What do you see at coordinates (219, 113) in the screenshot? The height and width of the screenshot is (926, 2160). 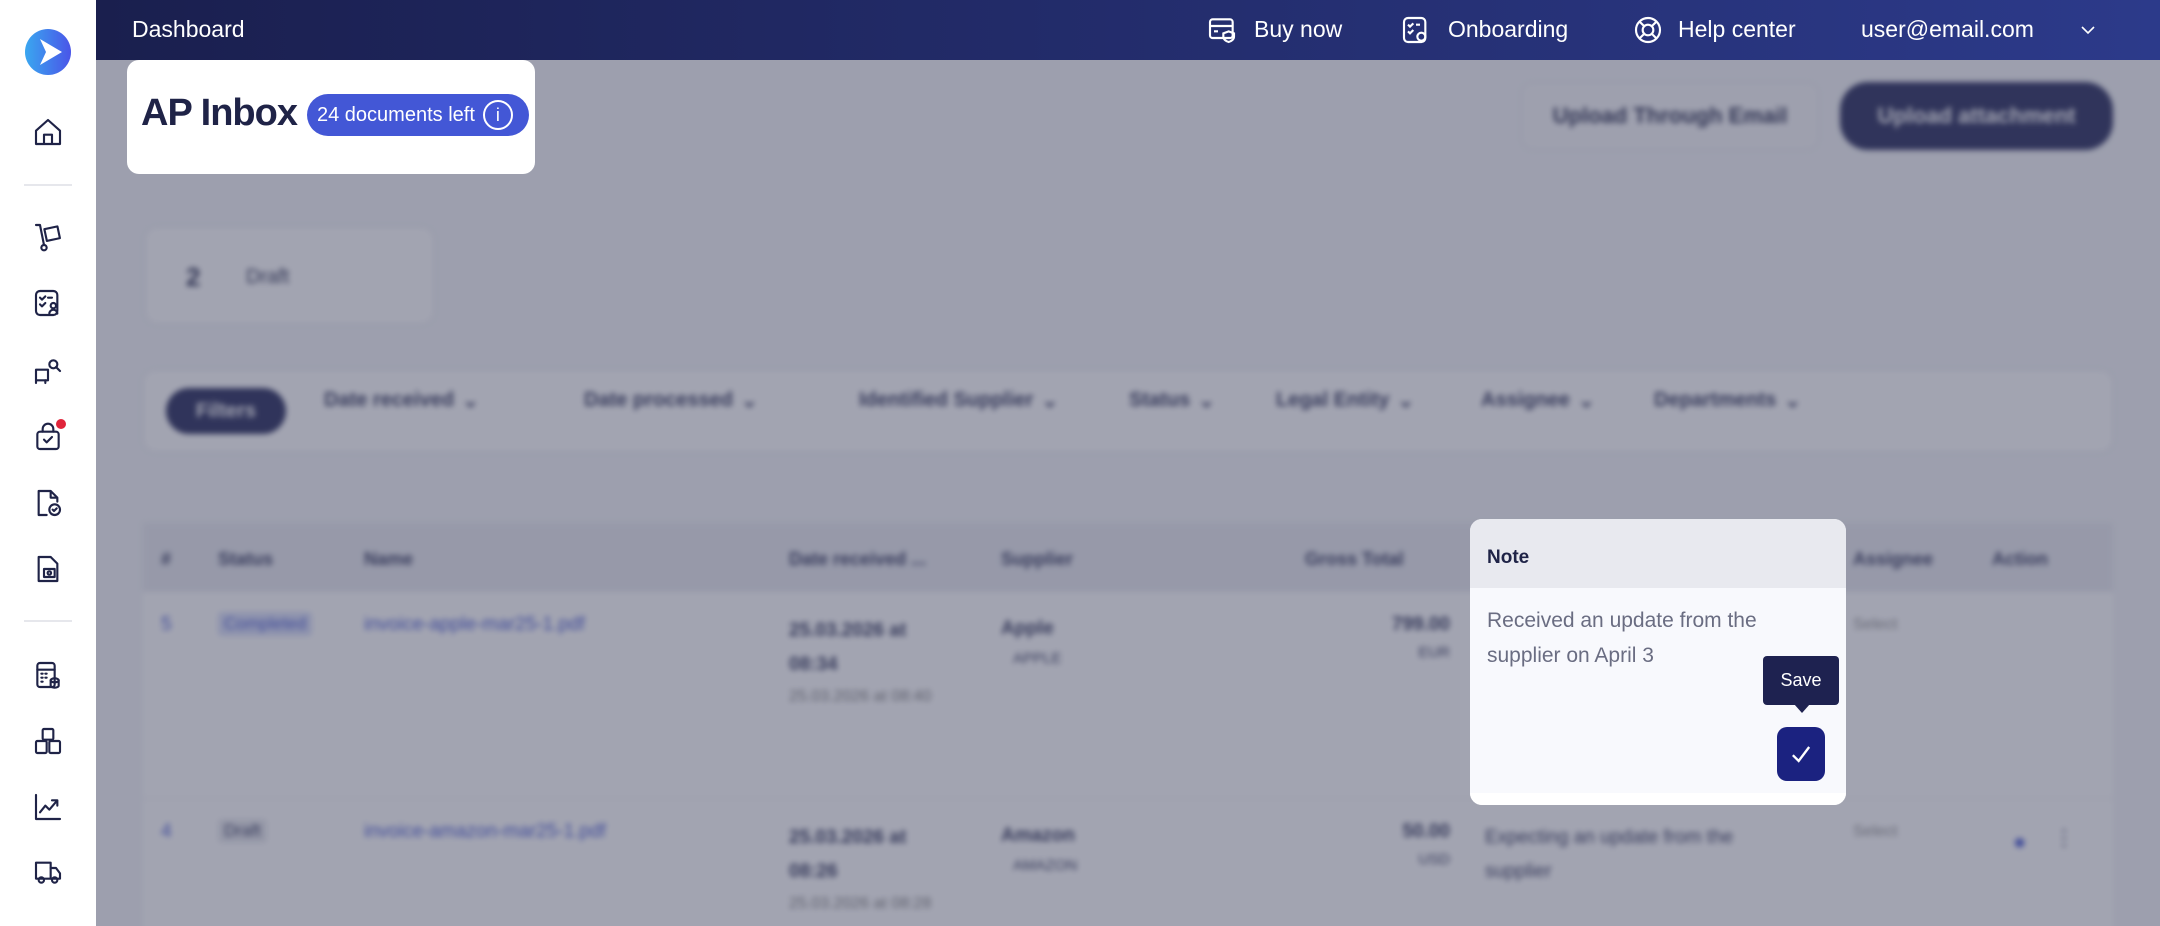 I see `page-heading: AP Inbox` at bounding box center [219, 113].